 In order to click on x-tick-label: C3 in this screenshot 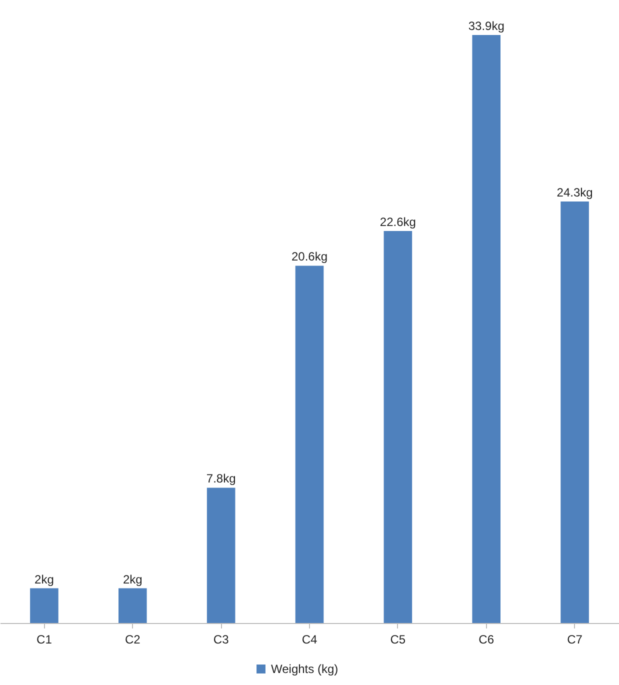, I will do `click(221, 639)`.